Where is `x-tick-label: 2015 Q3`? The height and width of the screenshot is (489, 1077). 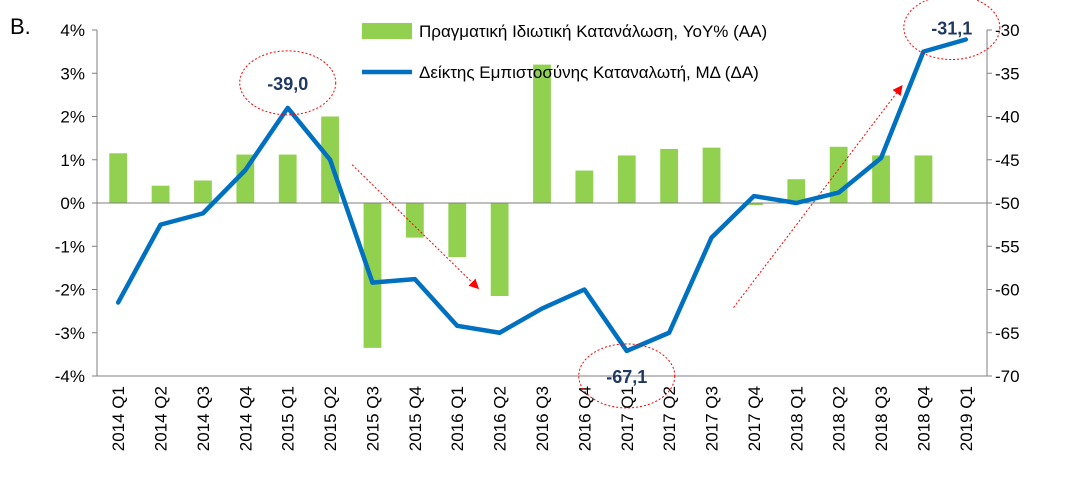
x-tick-label: 2015 Q3 is located at coordinates (372, 418).